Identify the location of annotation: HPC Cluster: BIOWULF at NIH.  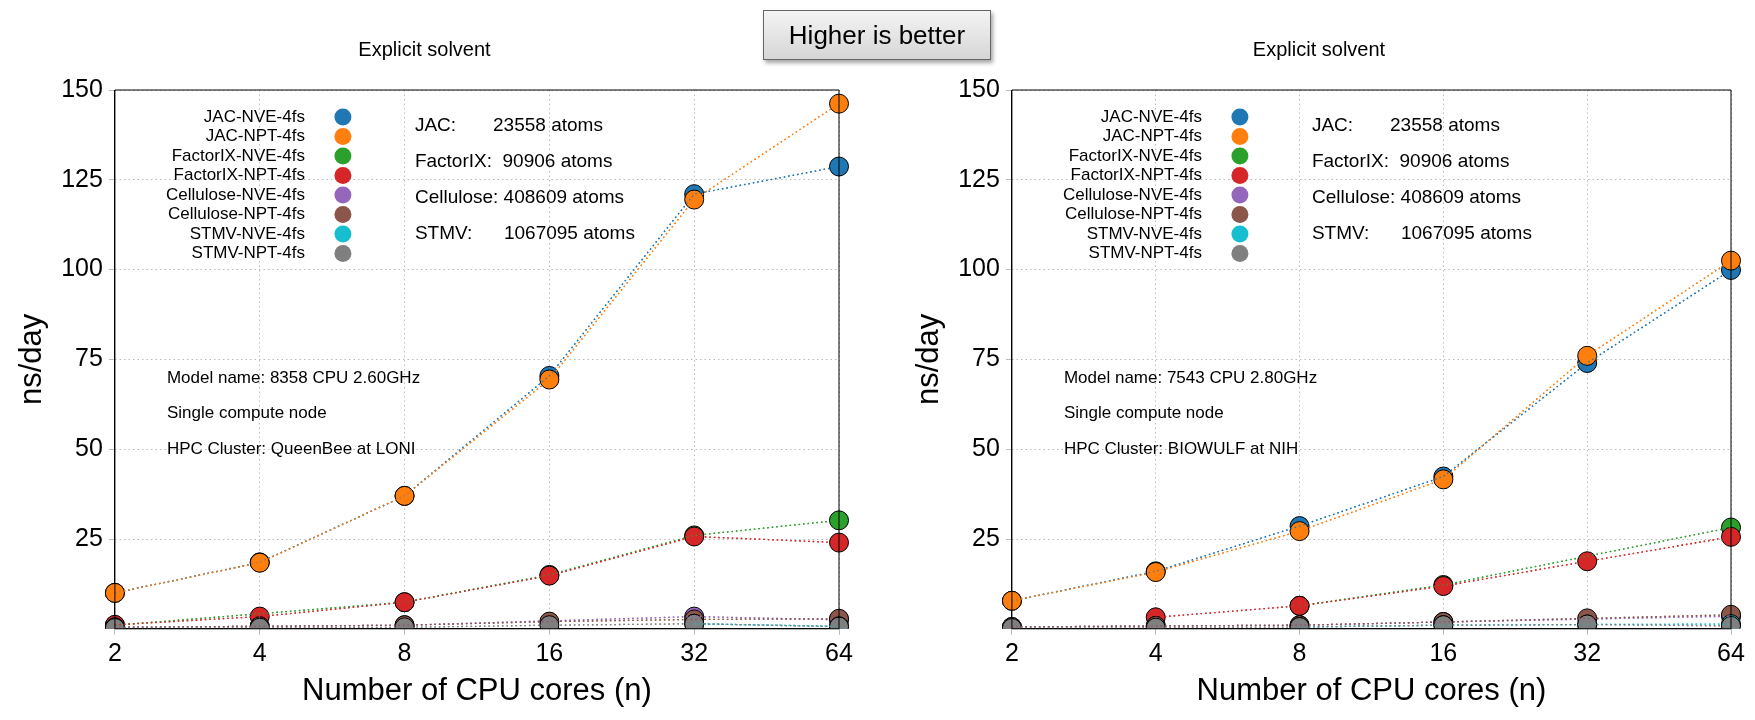
(1181, 448).